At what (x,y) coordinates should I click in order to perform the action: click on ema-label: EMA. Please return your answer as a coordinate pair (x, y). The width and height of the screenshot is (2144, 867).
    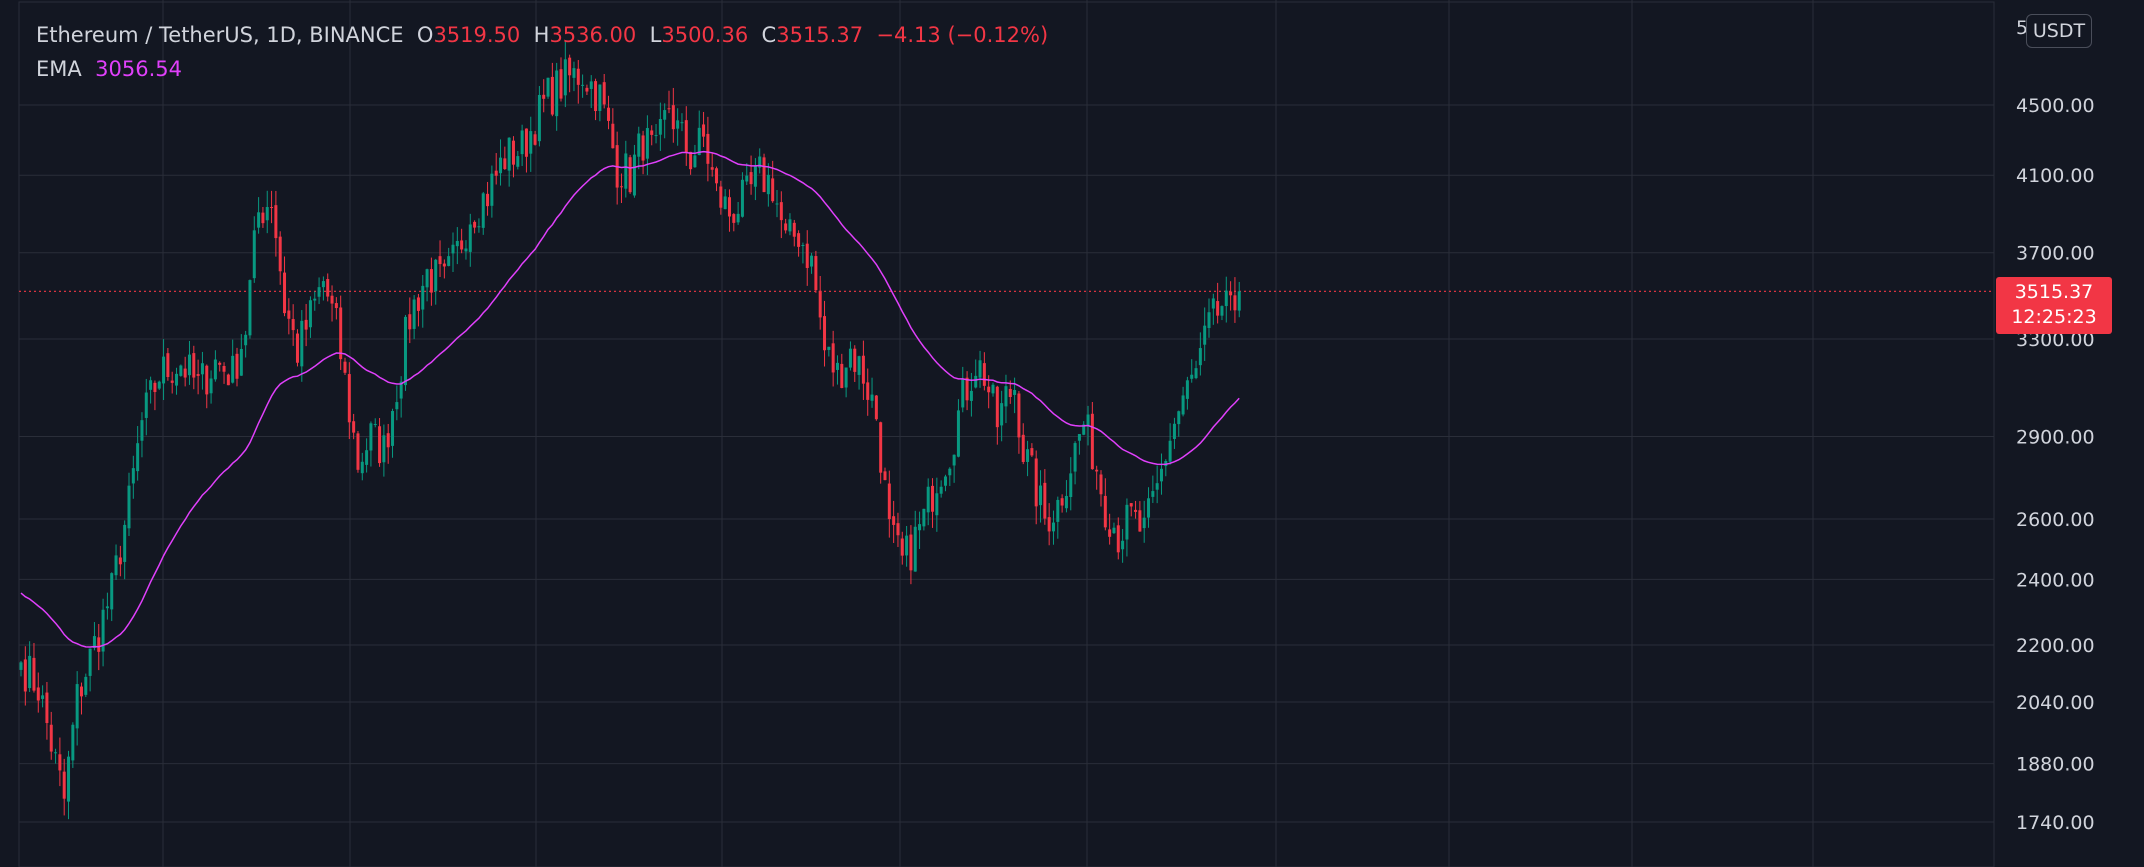
    Looking at the image, I should click on (59, 69).